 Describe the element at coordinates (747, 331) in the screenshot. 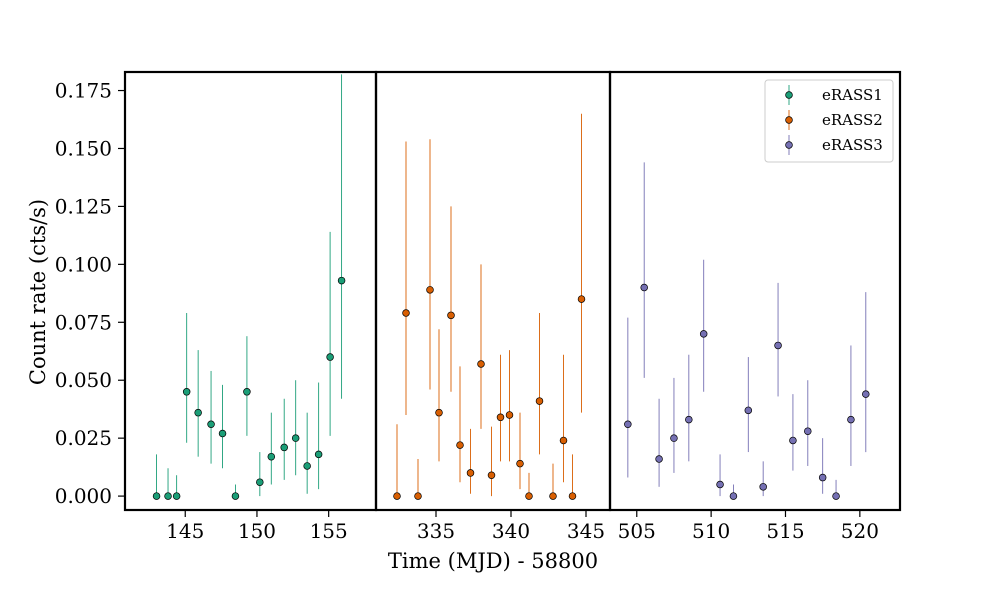

I see `series-eRASS3` at that location.